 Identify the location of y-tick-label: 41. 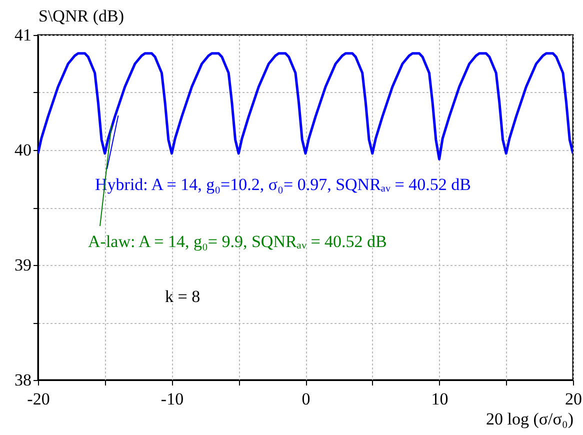
(23, 35).